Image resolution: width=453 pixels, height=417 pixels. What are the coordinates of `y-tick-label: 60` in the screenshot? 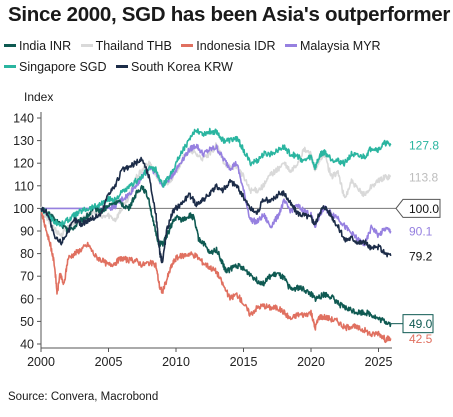 It's located at (27, 299).